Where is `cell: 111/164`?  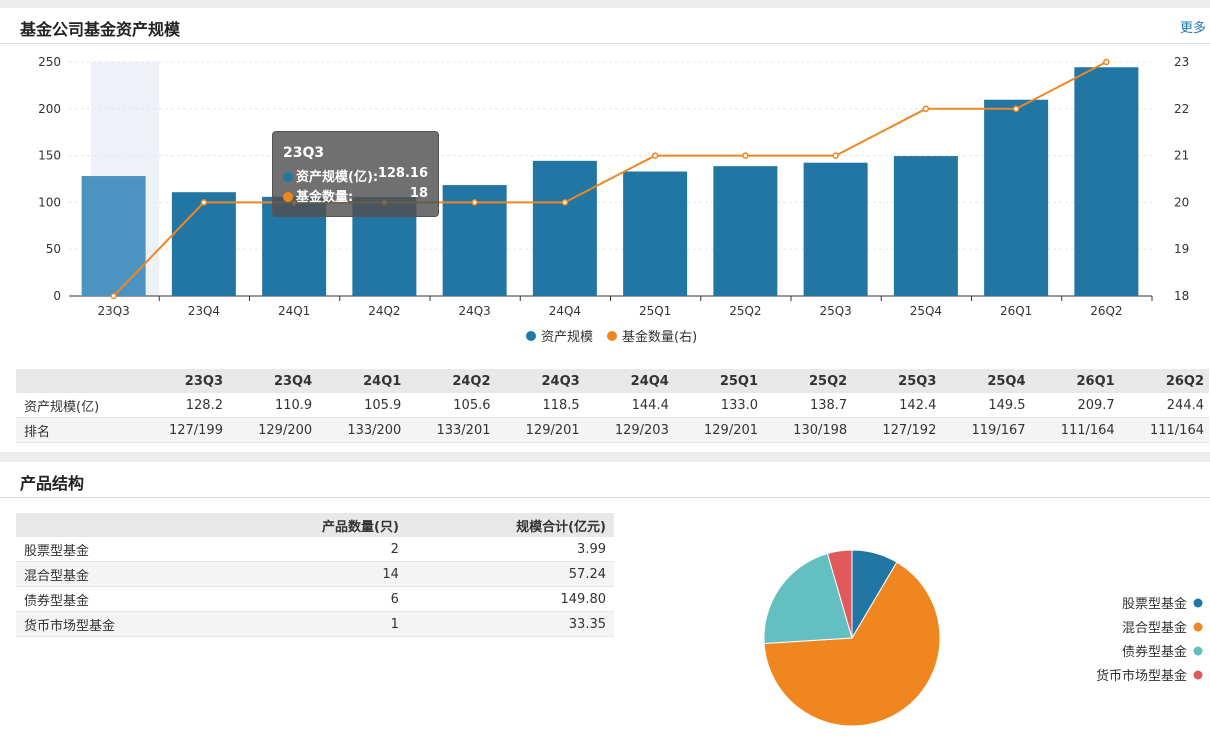 cell: 111/164 is located at coordinates (1164, 430).